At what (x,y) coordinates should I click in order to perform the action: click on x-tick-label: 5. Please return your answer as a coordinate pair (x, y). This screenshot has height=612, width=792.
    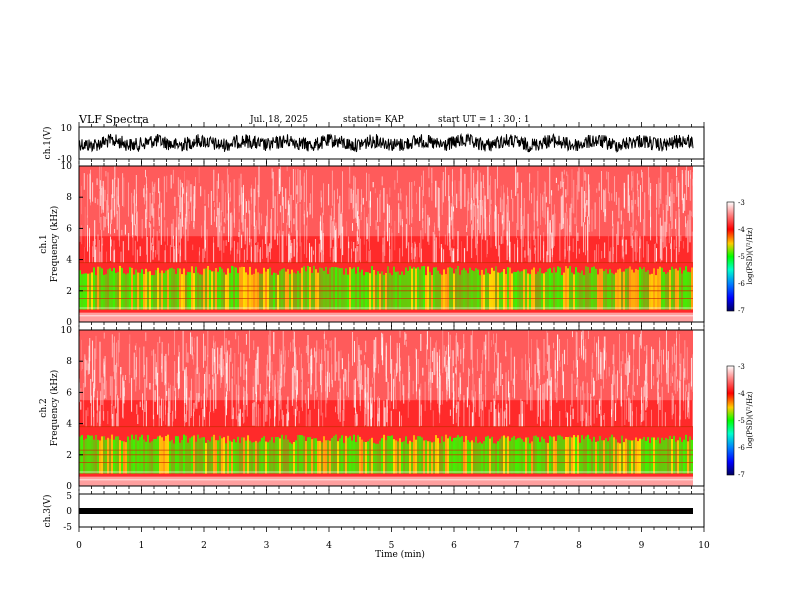
    Looking at the image, I should click on (392, 546).